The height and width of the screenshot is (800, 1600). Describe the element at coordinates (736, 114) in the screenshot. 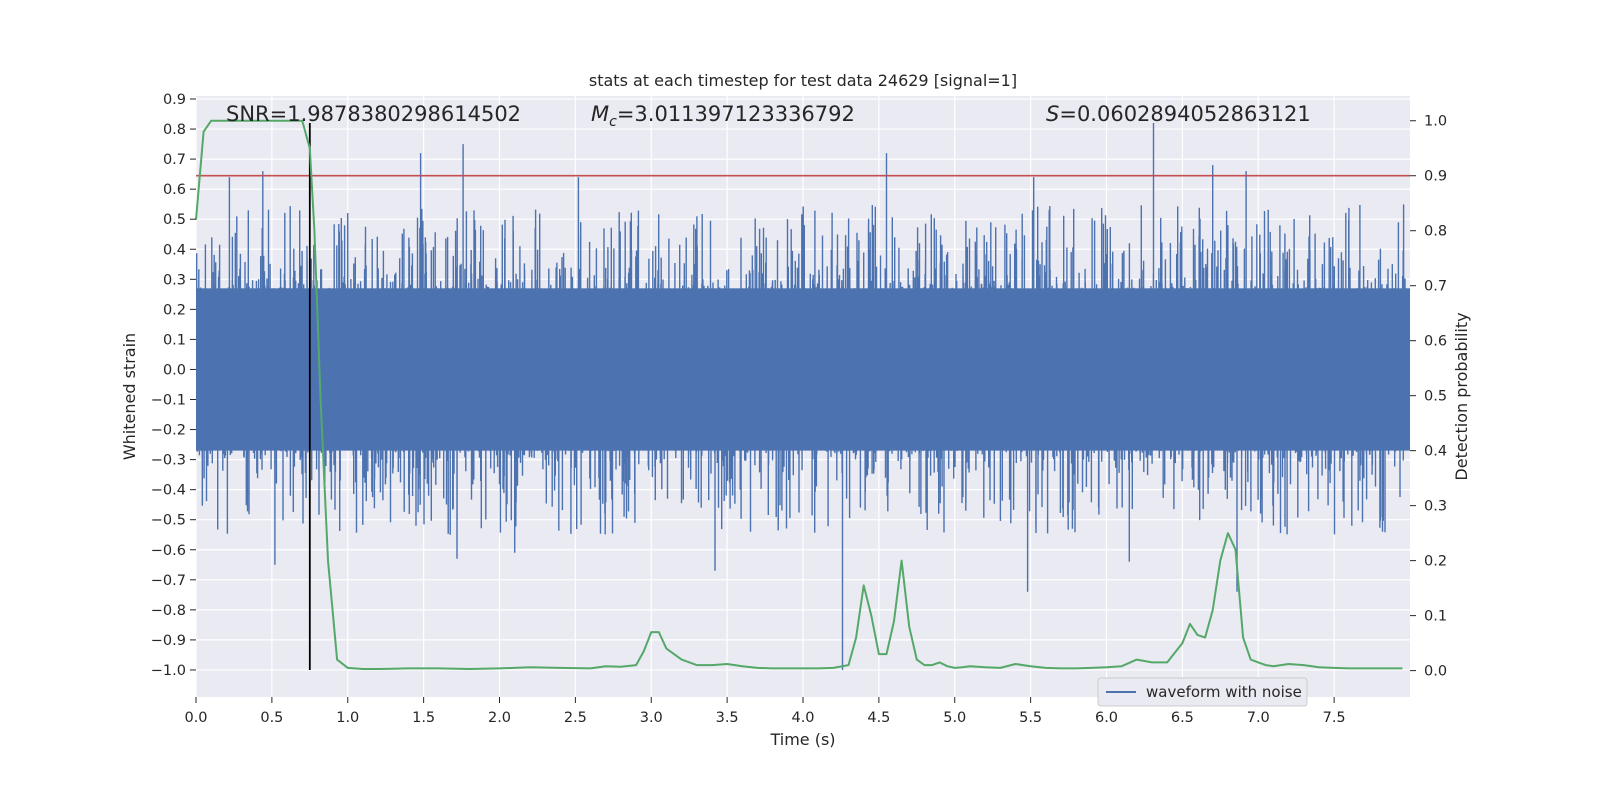

I see `chirp-mass-value: =3.011397123336792` at that location.